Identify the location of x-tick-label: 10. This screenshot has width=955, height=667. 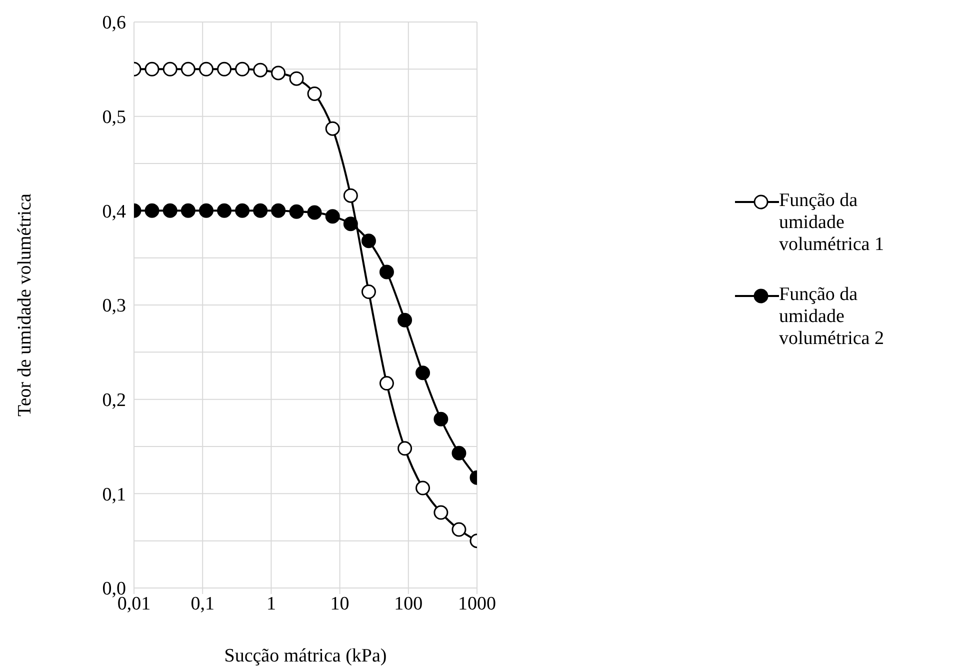
(340, 603).